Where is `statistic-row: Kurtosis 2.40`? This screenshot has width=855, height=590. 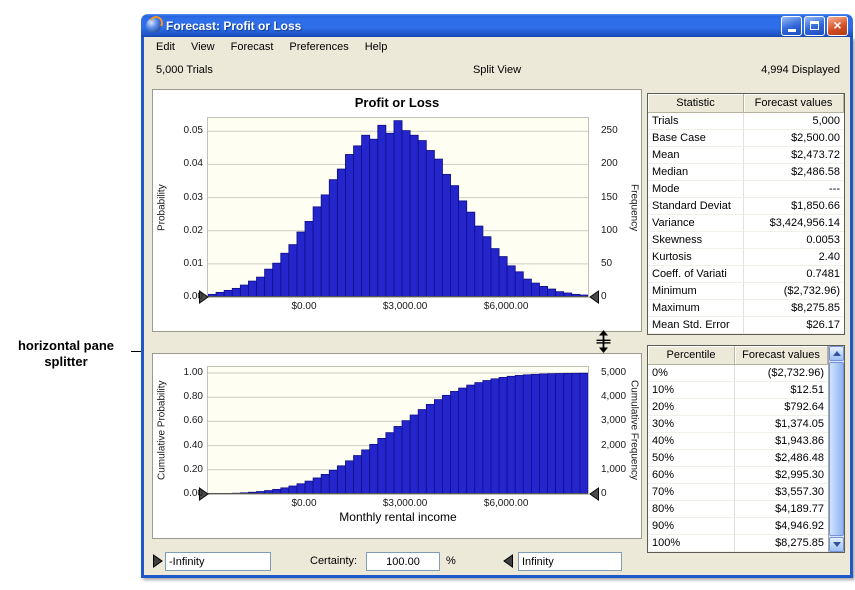 statistic-row: Kurtosis 2.40 is located at coordinates (746, 257).